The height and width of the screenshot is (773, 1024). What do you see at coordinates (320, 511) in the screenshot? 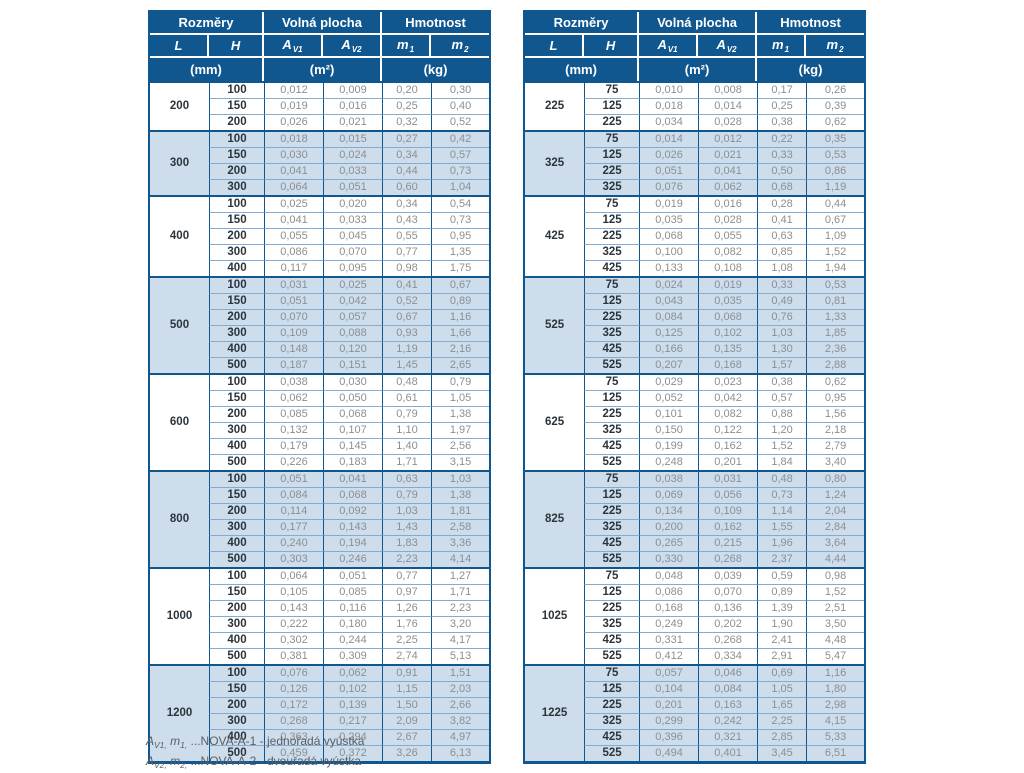
I see `table-row: 200 0,114 0,092 1,03 1,81` at bounding box center [320, 511].